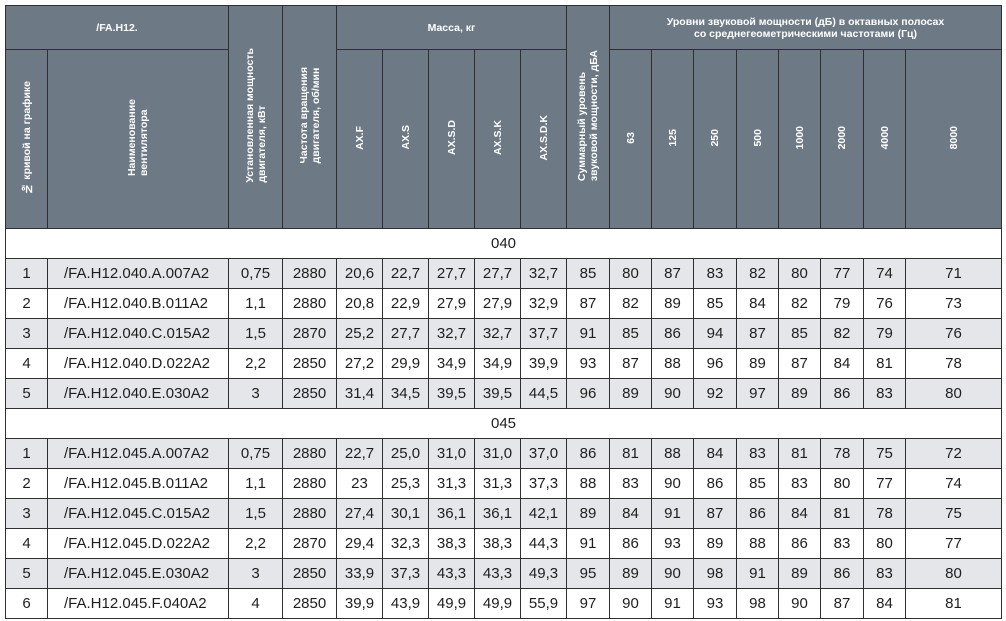 The height and width of the screenshot is (621, 1006). Describe the element at coordinates (359, 139) in the screenshot. I see `mass-col-header: AX.F` at that location.